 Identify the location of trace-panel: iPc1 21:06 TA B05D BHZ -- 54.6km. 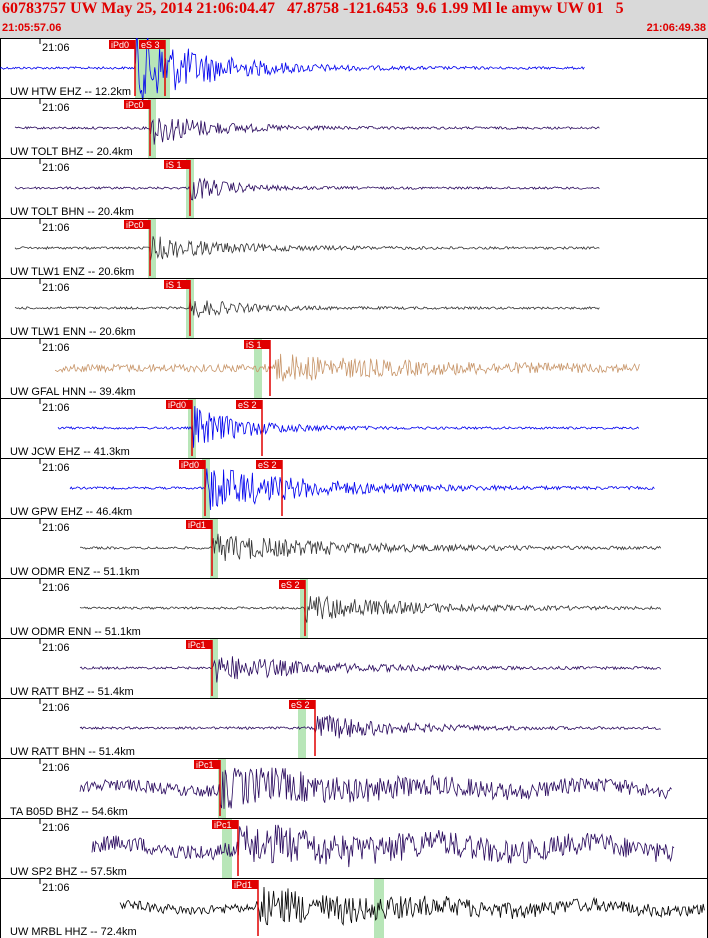
(354, 788).